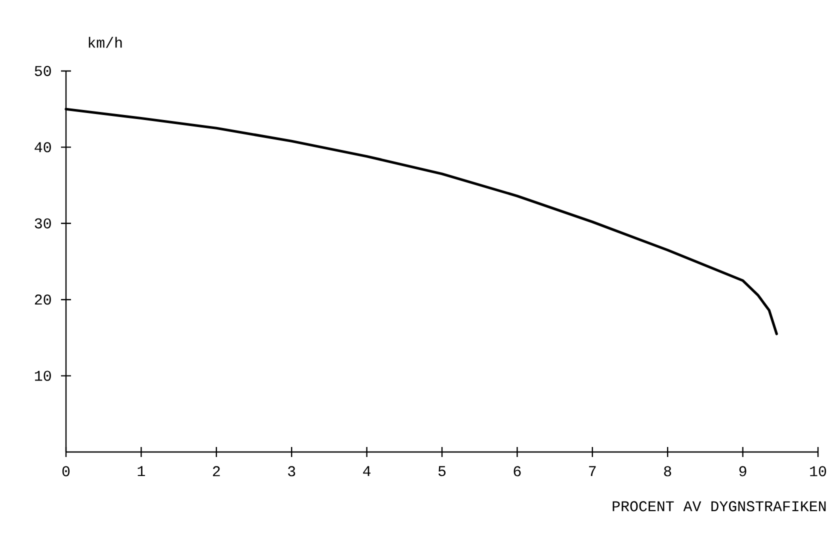 The image size is (833, 545). Describe the element at coordinates (442, 471) in the screenshot. I see `x-tick-label: 5` at that location.